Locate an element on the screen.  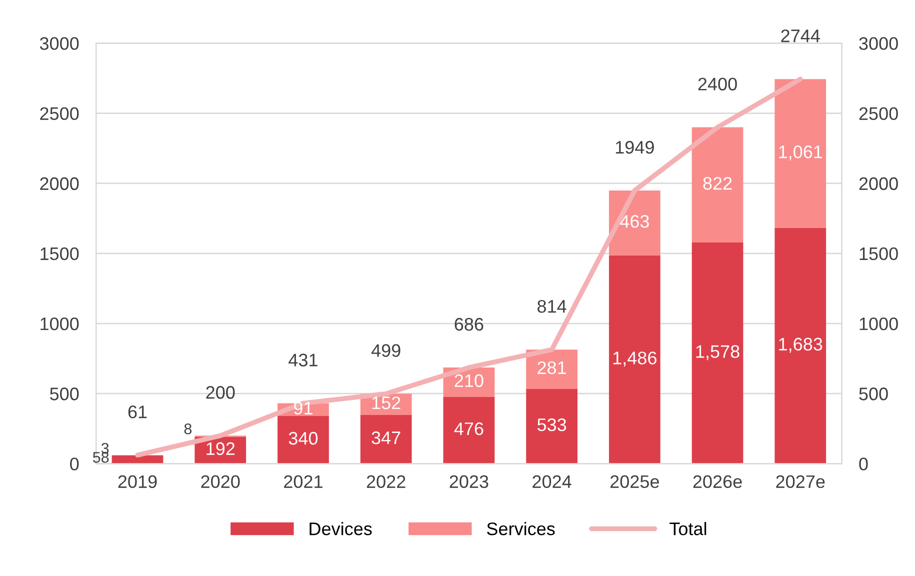
data-label: 1,683 is located at coordinates (800, 345).